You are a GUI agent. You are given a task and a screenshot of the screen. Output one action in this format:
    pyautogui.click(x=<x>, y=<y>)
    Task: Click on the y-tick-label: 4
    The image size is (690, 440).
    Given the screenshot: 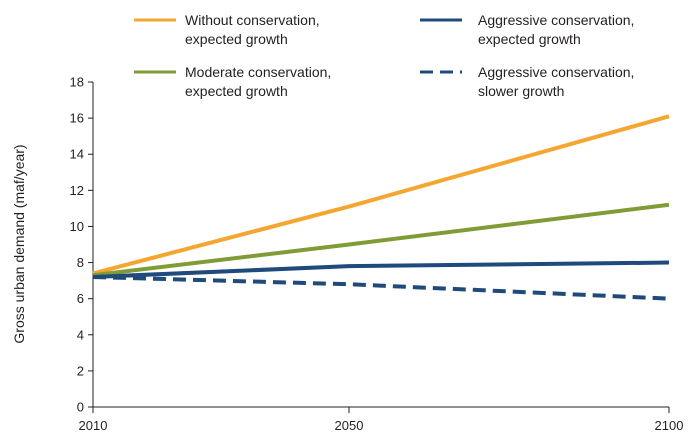 What is the action you would take?
    pyautogui.click(x=80, y=334)
    